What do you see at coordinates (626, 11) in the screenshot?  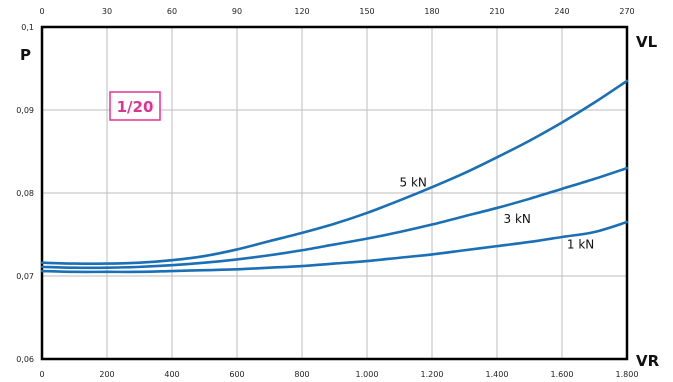 I see `x2-tick-label: 270` at bounding box center [626, 11].